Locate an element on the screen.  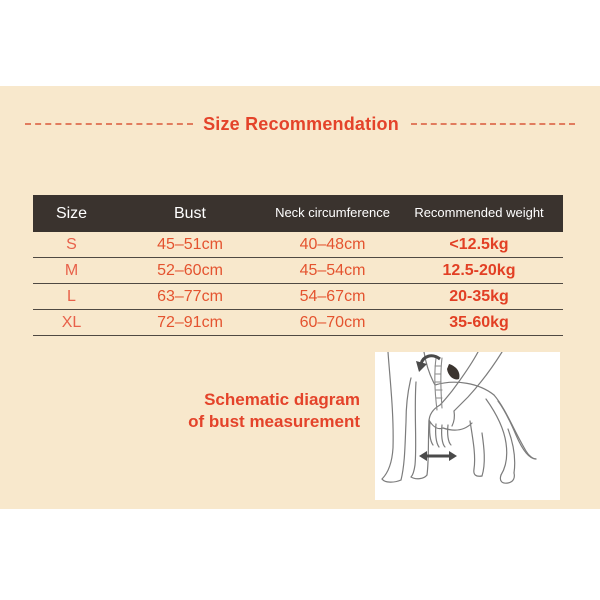
header-cell-weight: Recommended weight is located at coordinates (479, 213).